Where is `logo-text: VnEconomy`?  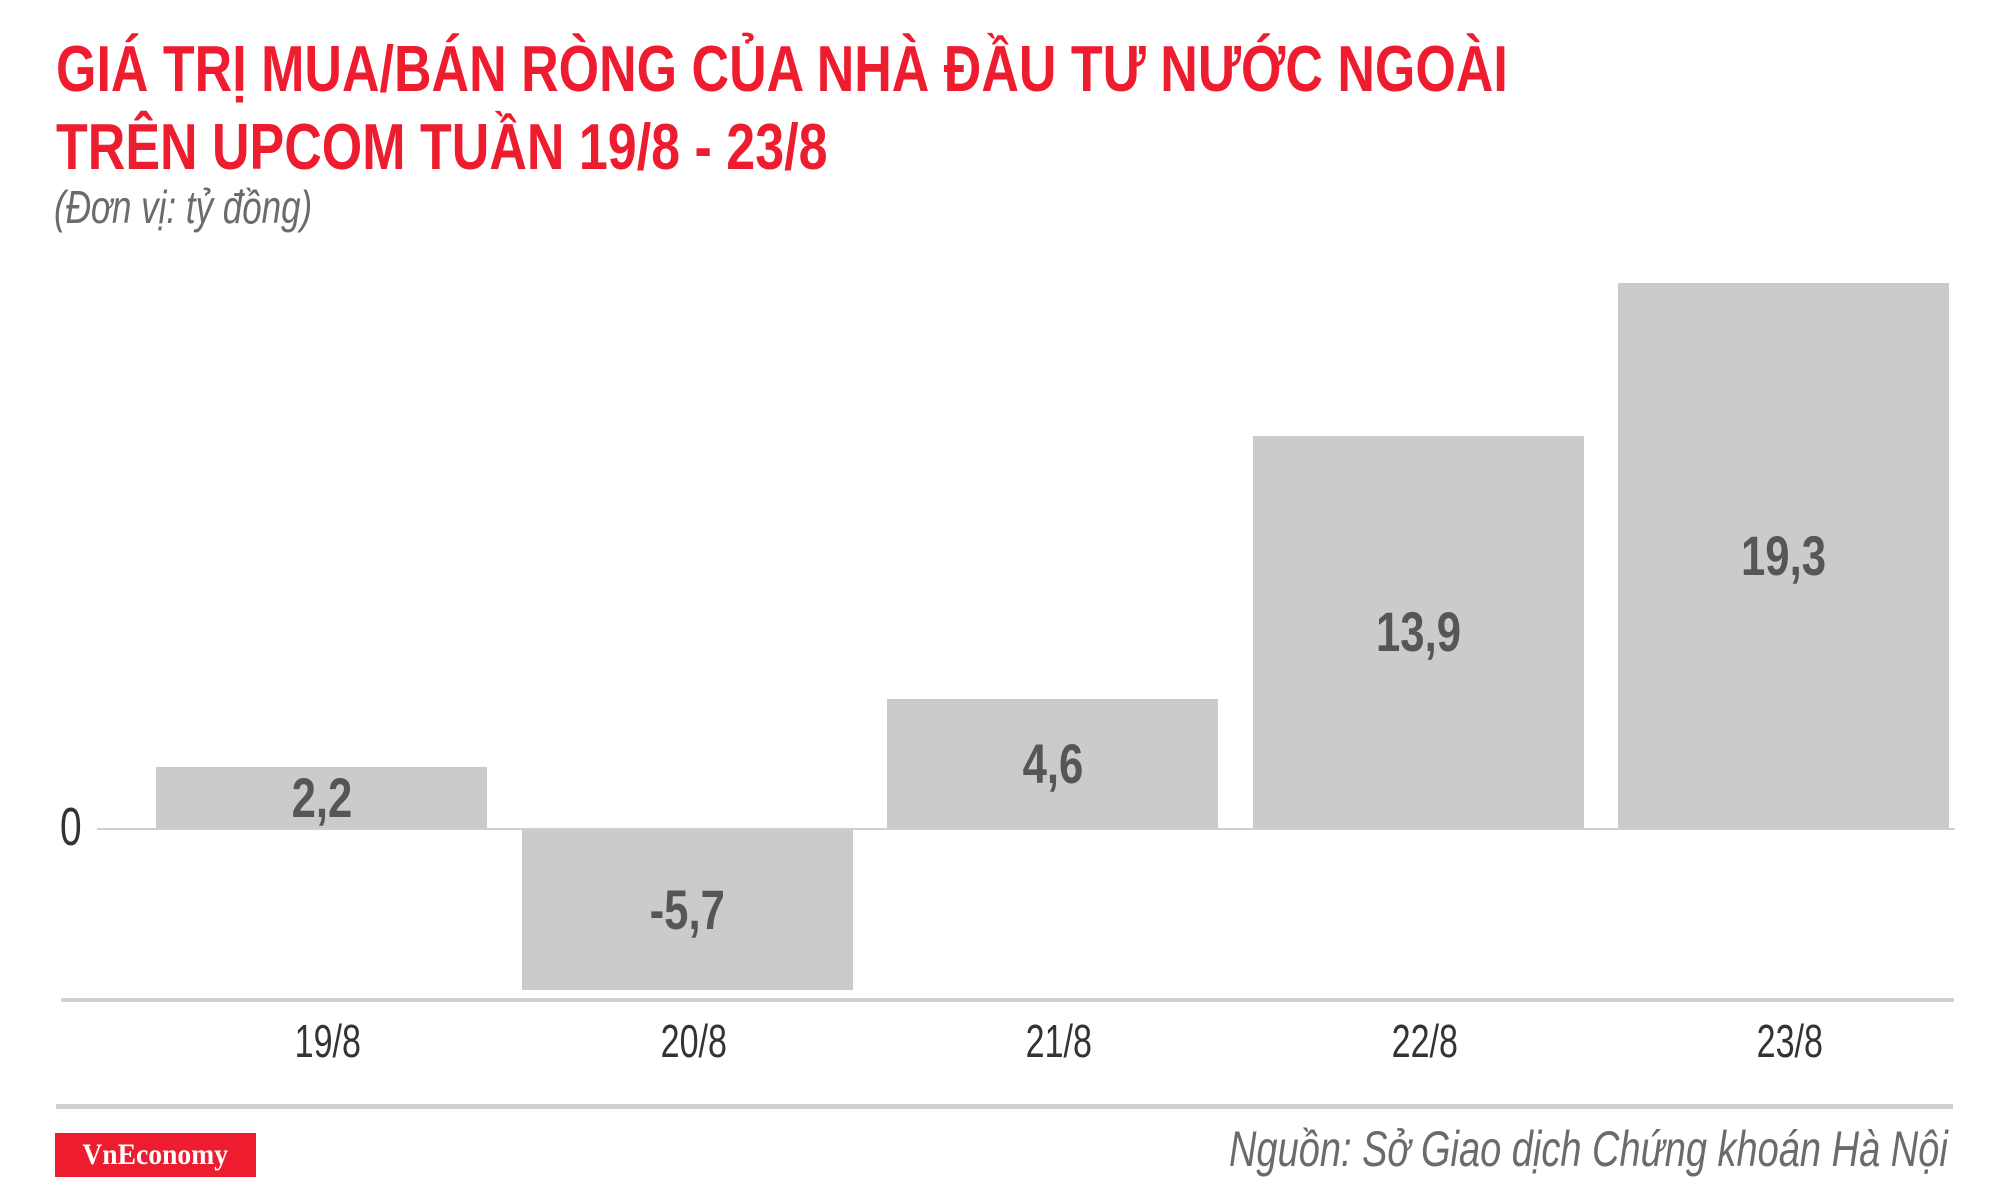
logo-text: VnEconomy is located at coordinates (155, 1154).